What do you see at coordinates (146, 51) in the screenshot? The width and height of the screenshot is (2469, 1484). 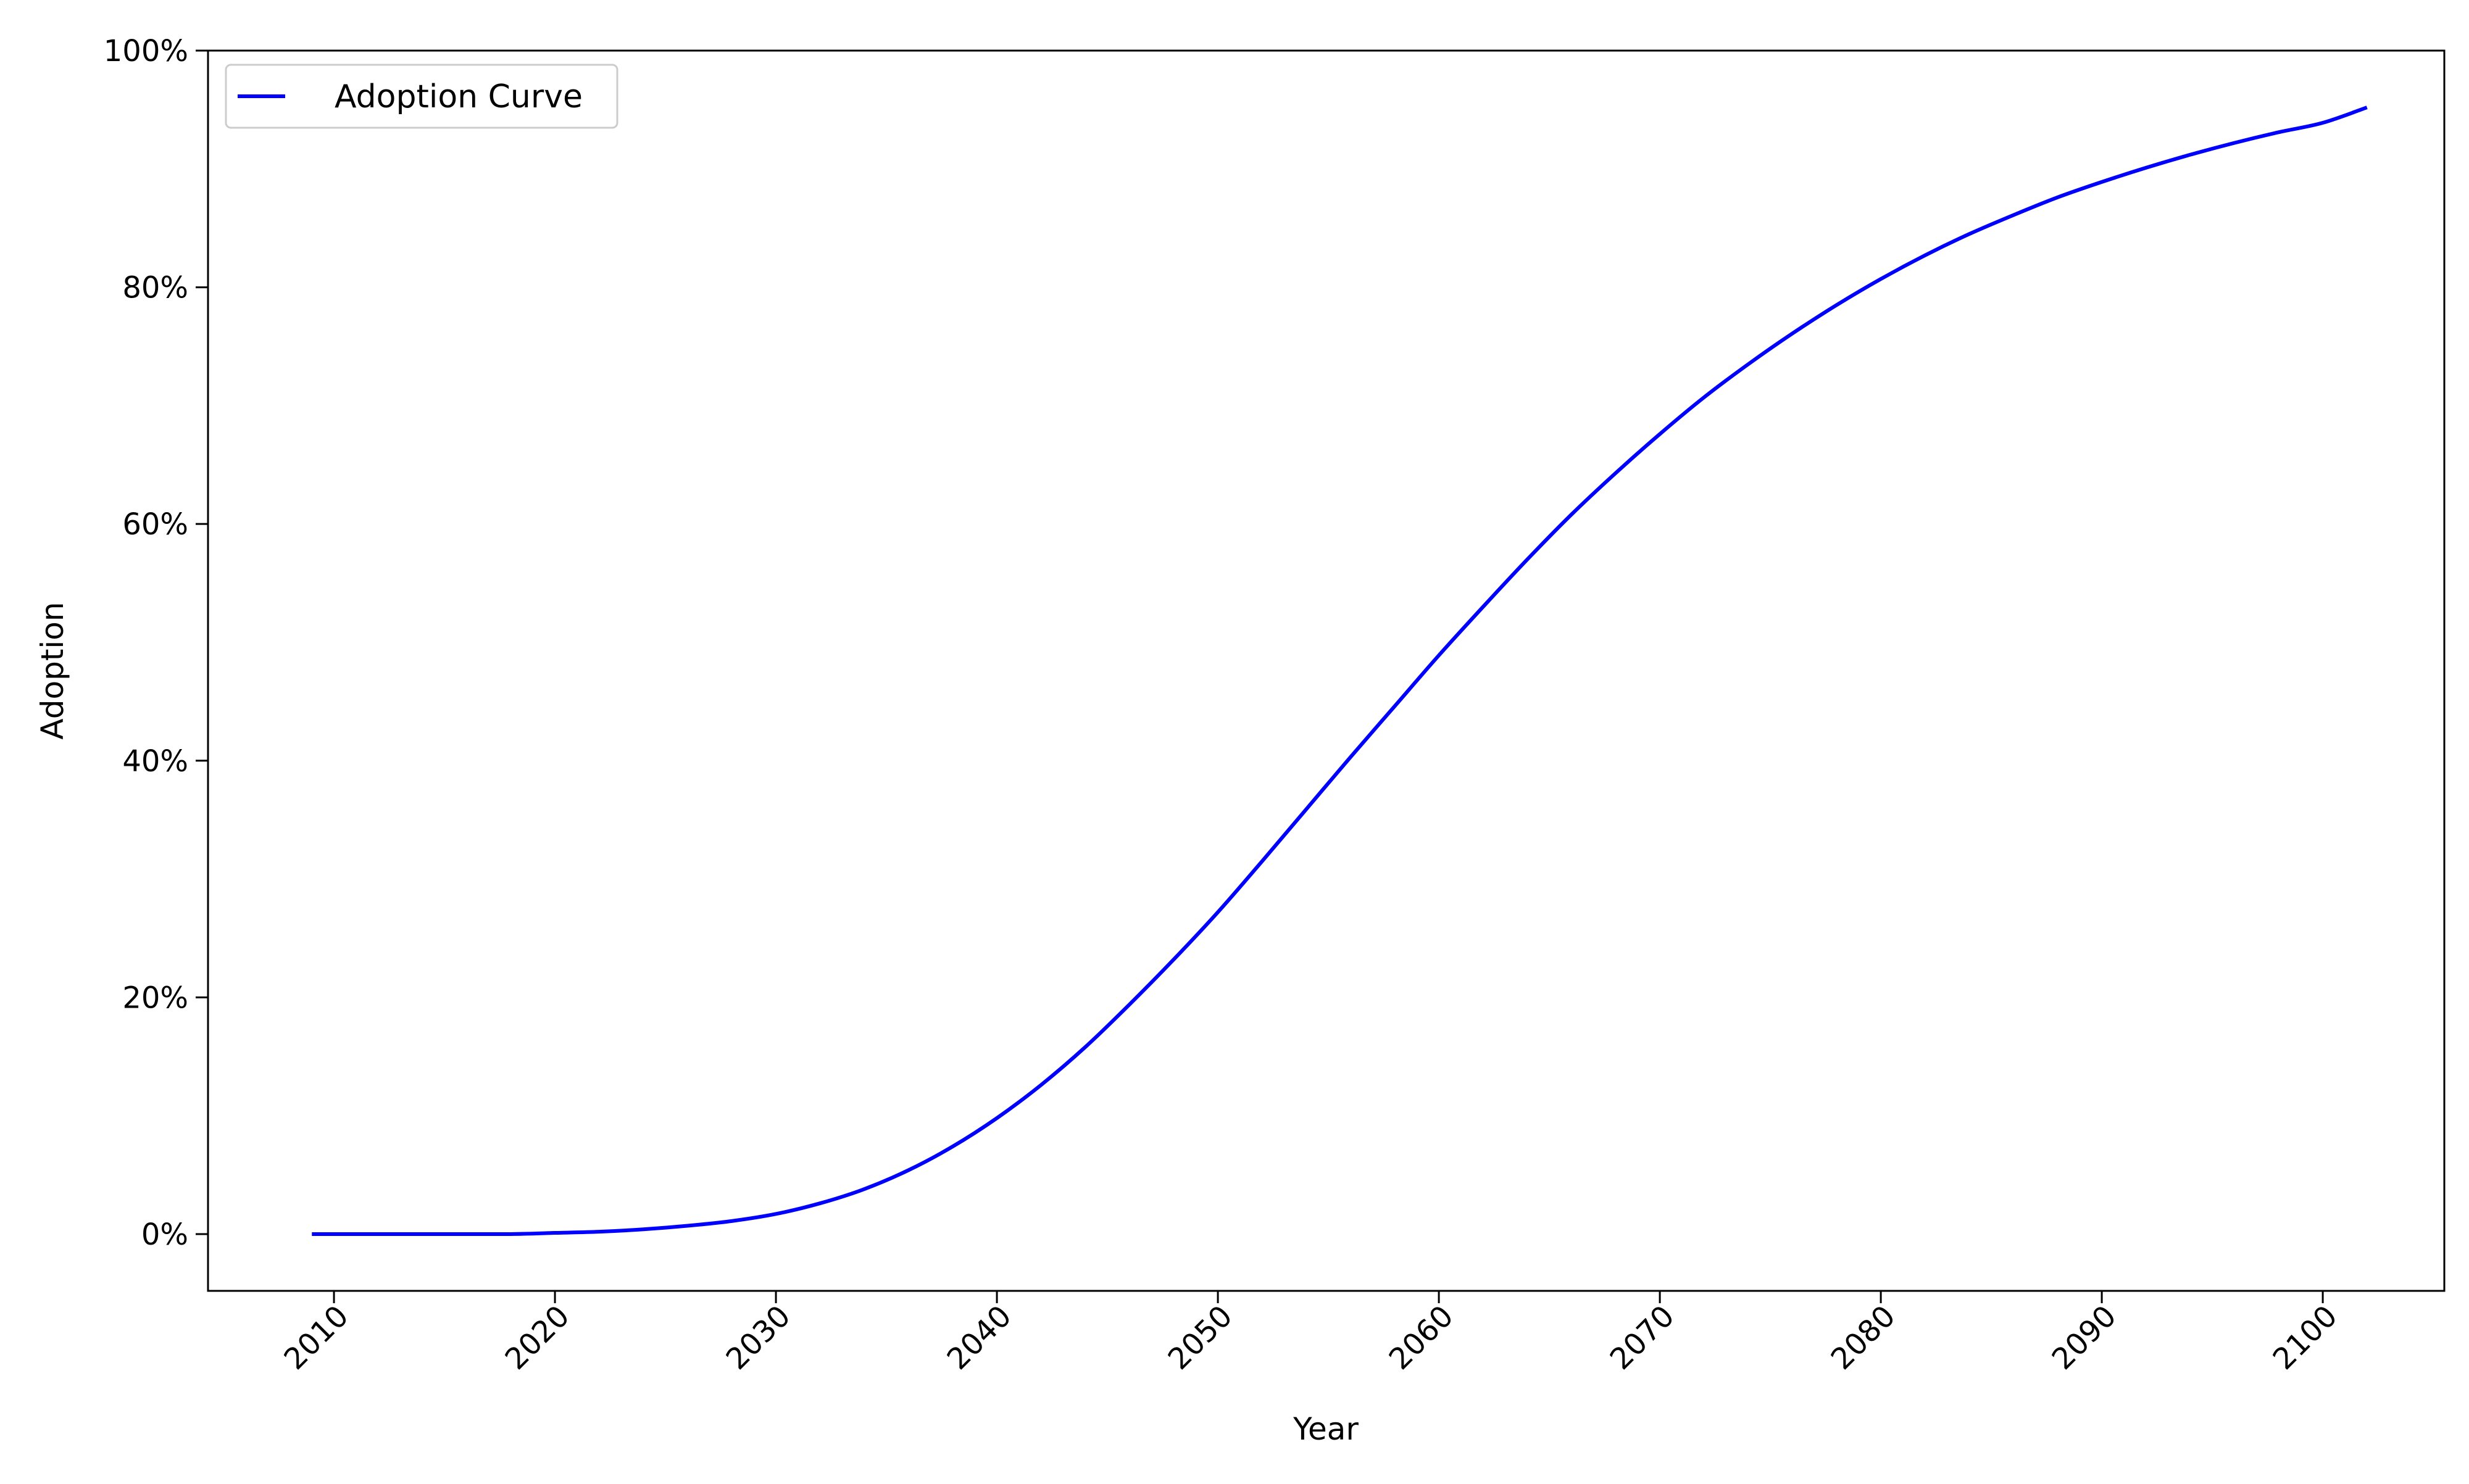 I see `y-tick-label: 100%` at bounding box center [146, 51].